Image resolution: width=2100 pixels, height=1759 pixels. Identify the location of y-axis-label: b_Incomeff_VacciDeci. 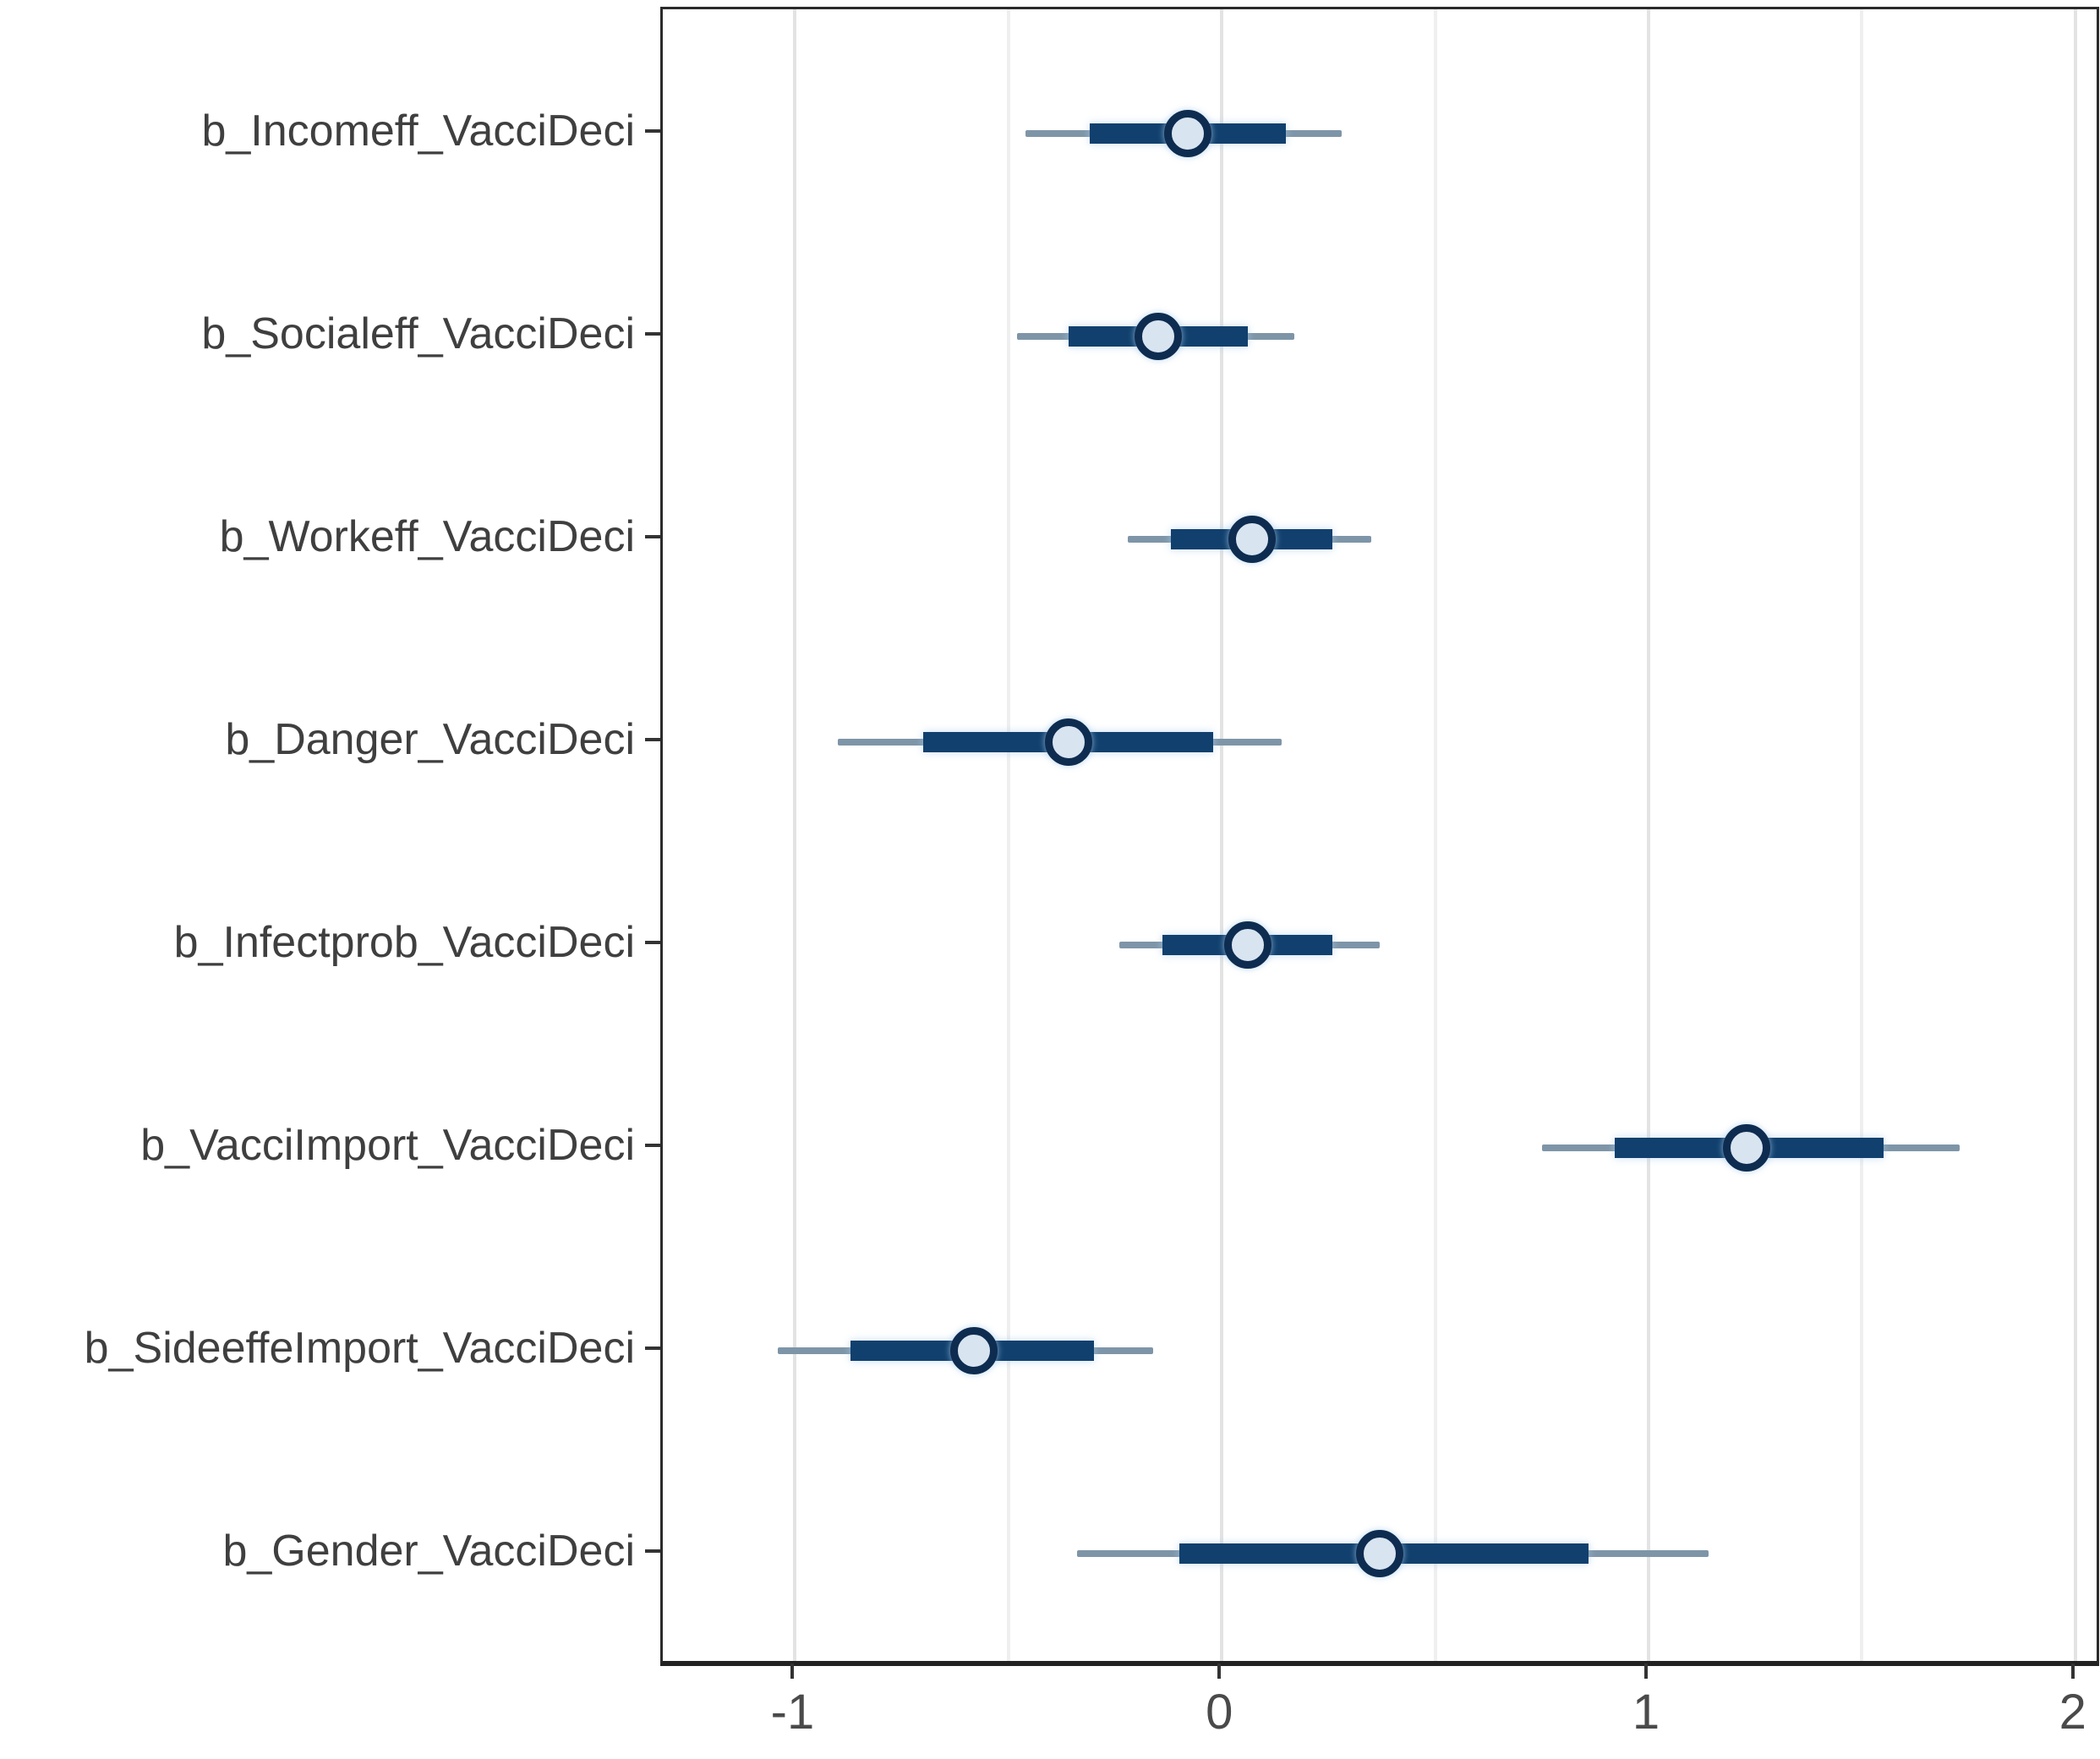
(418, 131).